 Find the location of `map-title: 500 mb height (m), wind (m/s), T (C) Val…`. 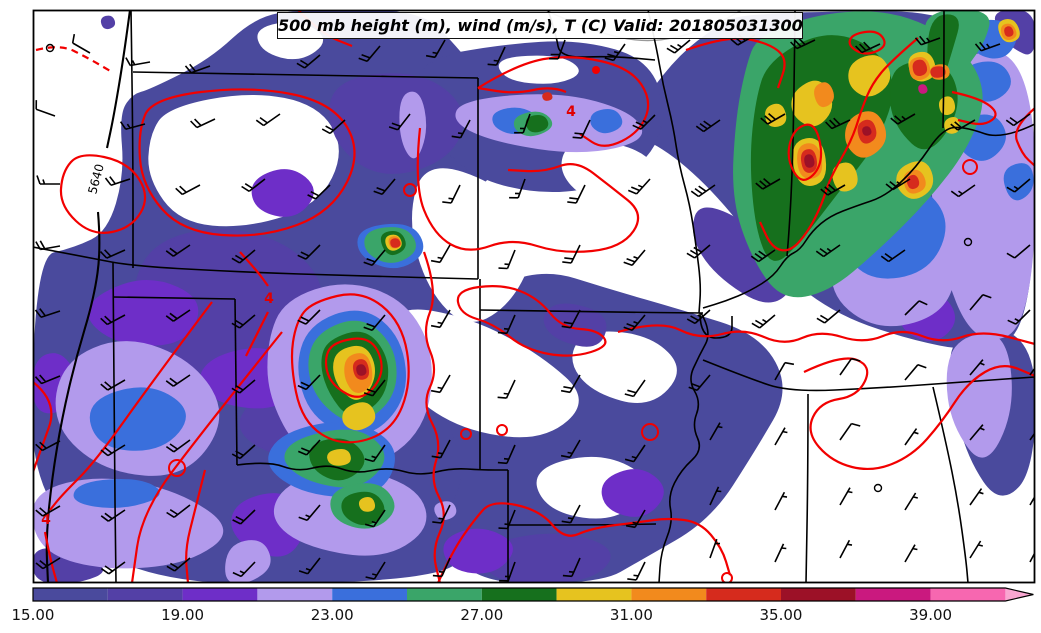

map-title: 500 mb height (m), wind (m/s), T (C) Val… is located at coordinates (540, 25).